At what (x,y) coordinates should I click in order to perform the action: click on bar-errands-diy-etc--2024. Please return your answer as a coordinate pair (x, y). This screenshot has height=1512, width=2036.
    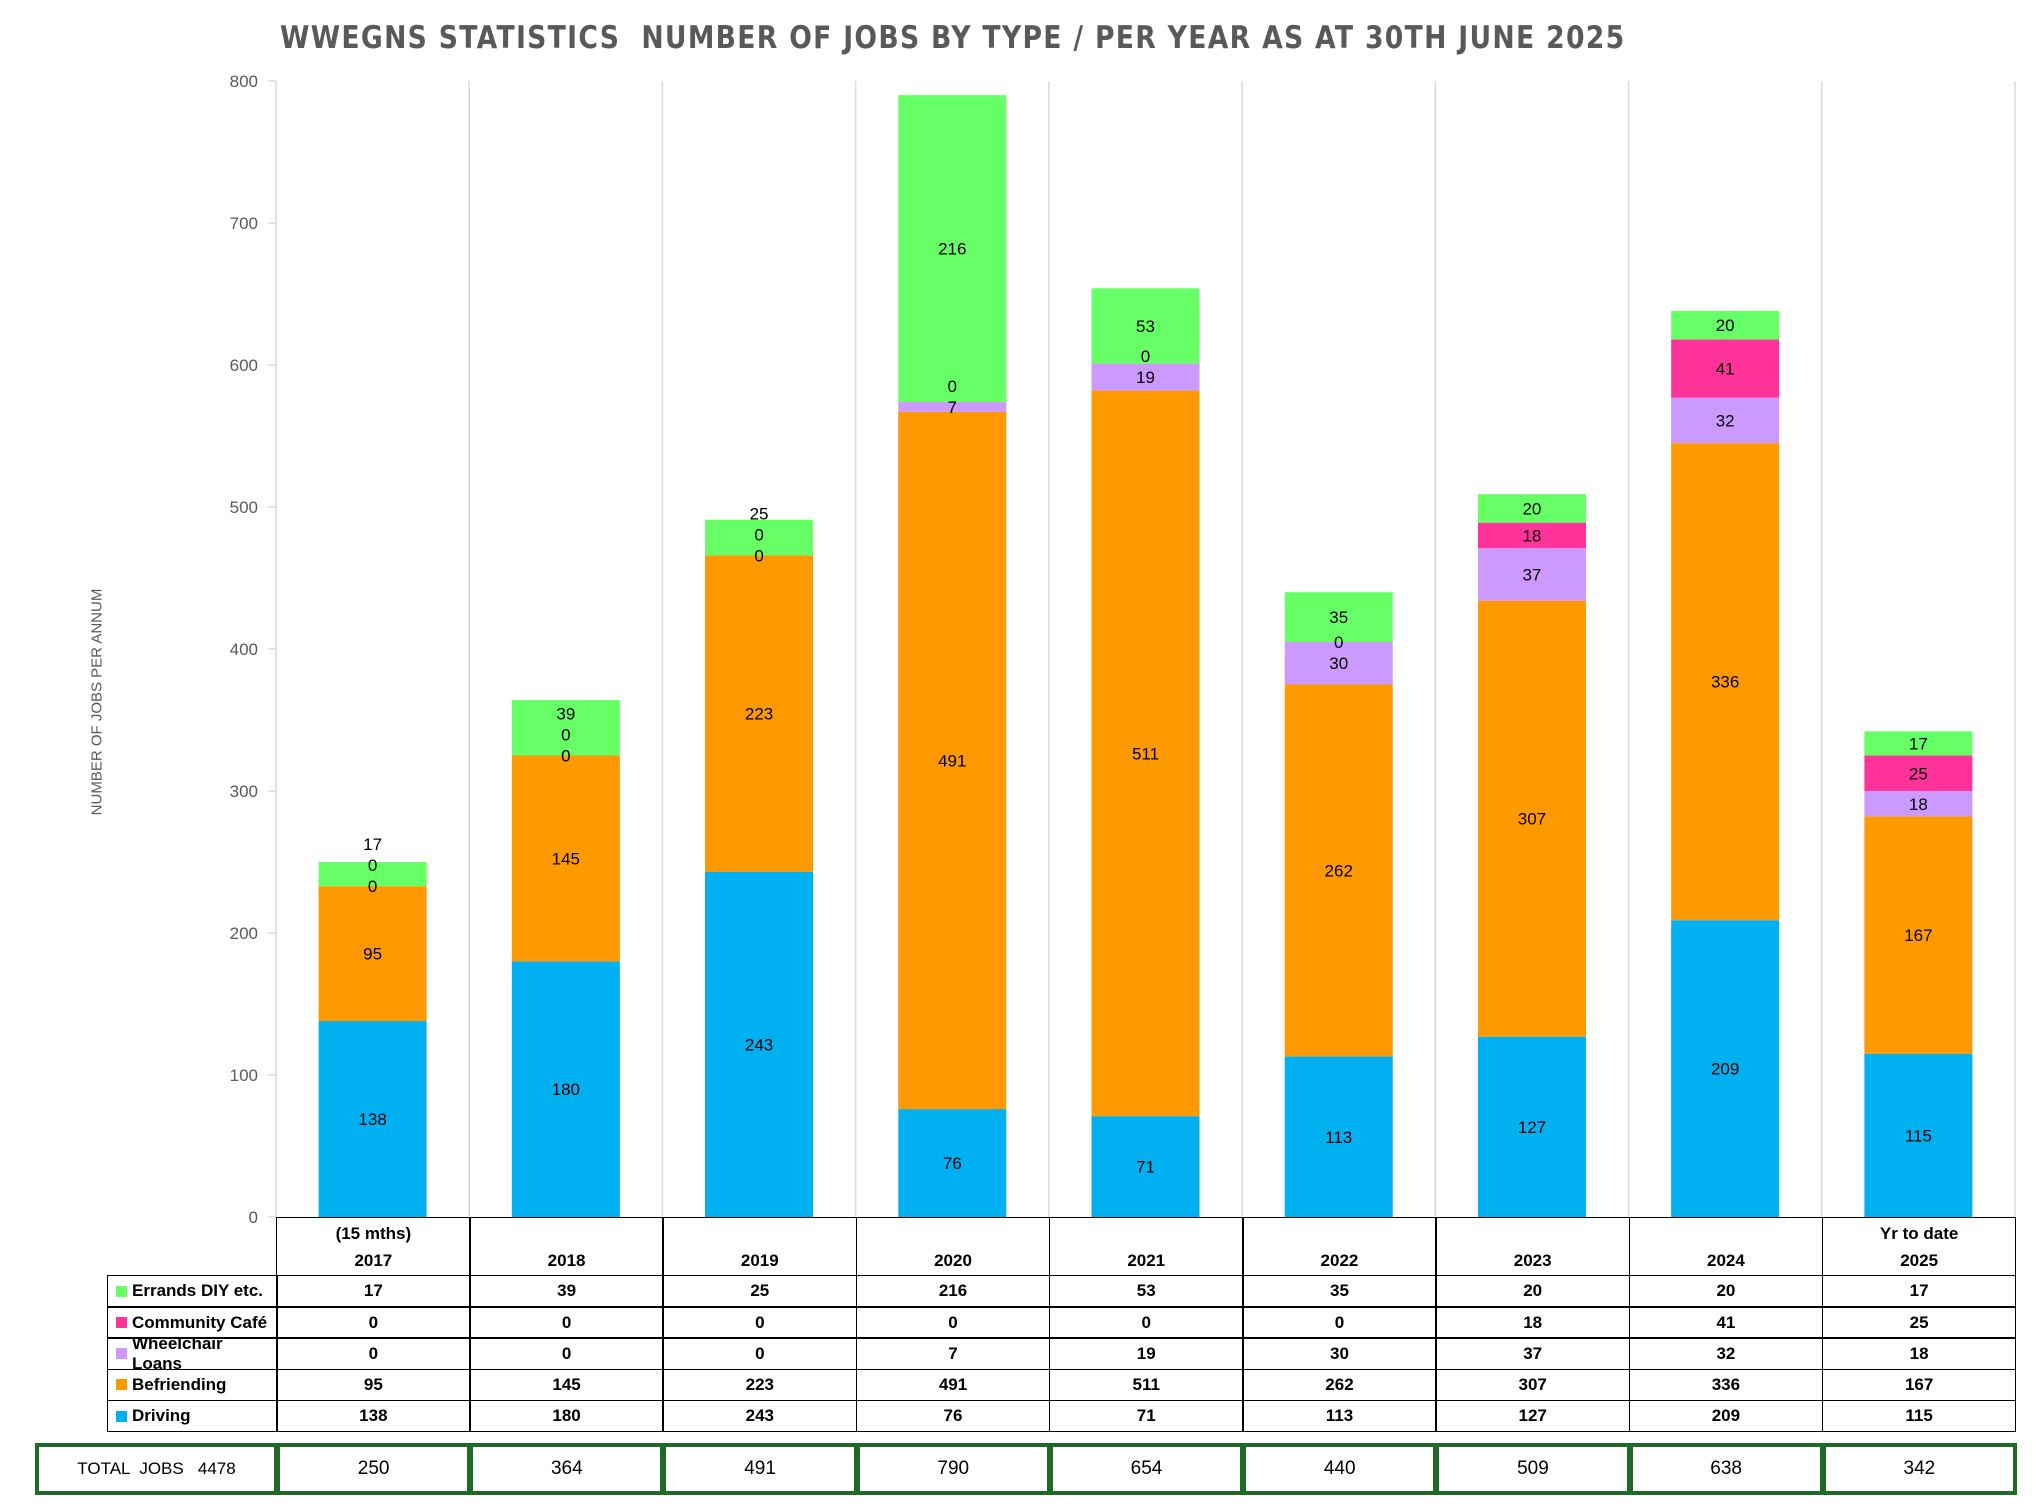
    Looking at the image, I should click on (1725, 325).